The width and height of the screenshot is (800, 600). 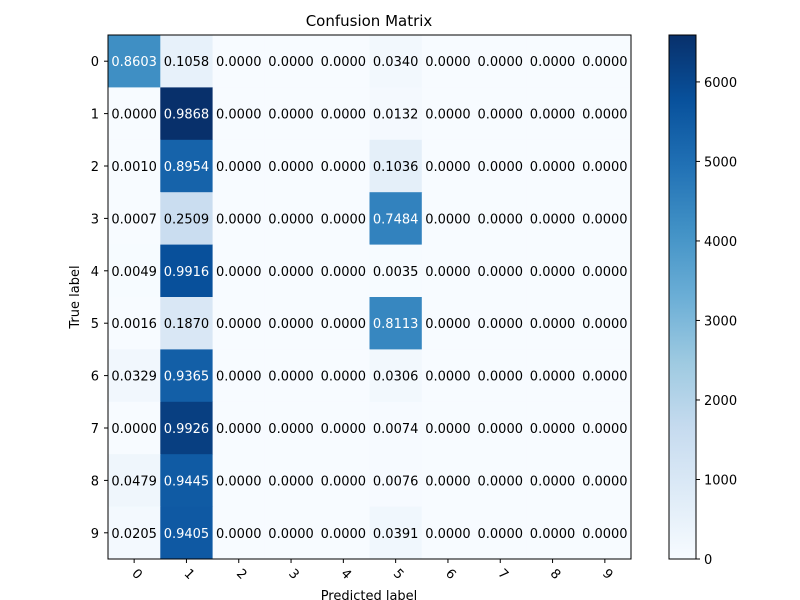 I want to click on heatmap-cell-label: 0.0076, so click(x=396, y=481).